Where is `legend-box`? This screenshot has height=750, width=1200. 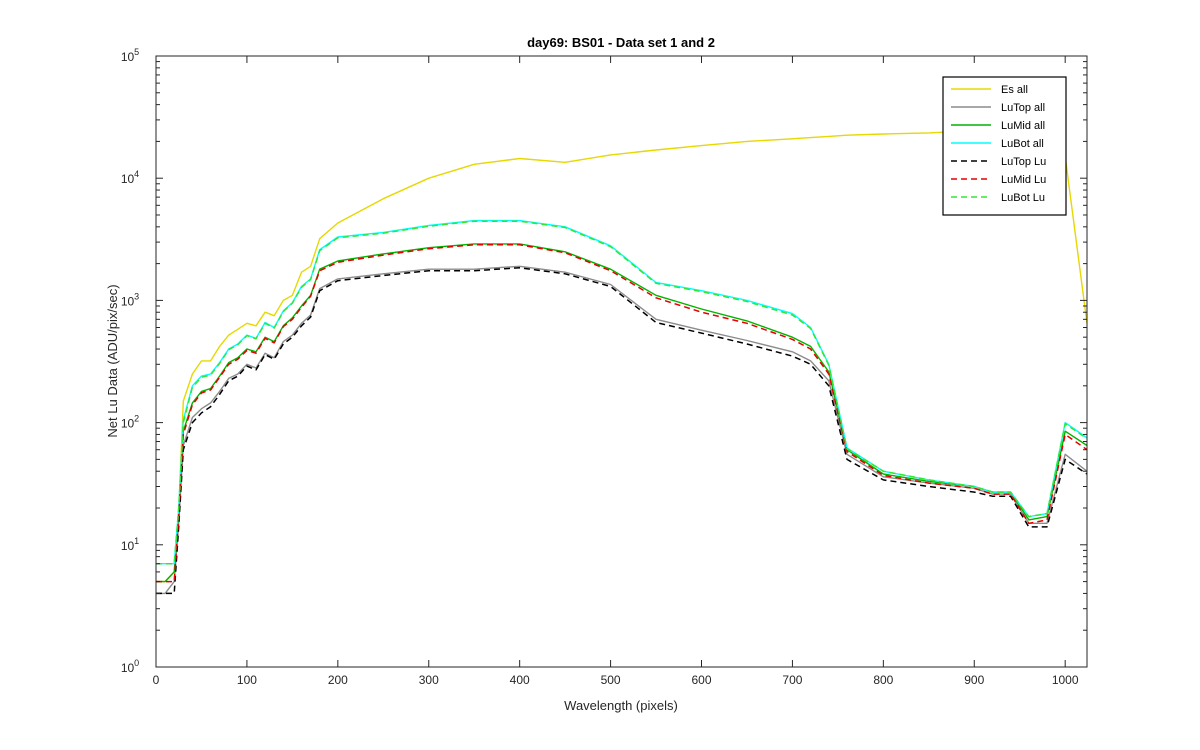
legend-box is located at coordinates (1004, 146).